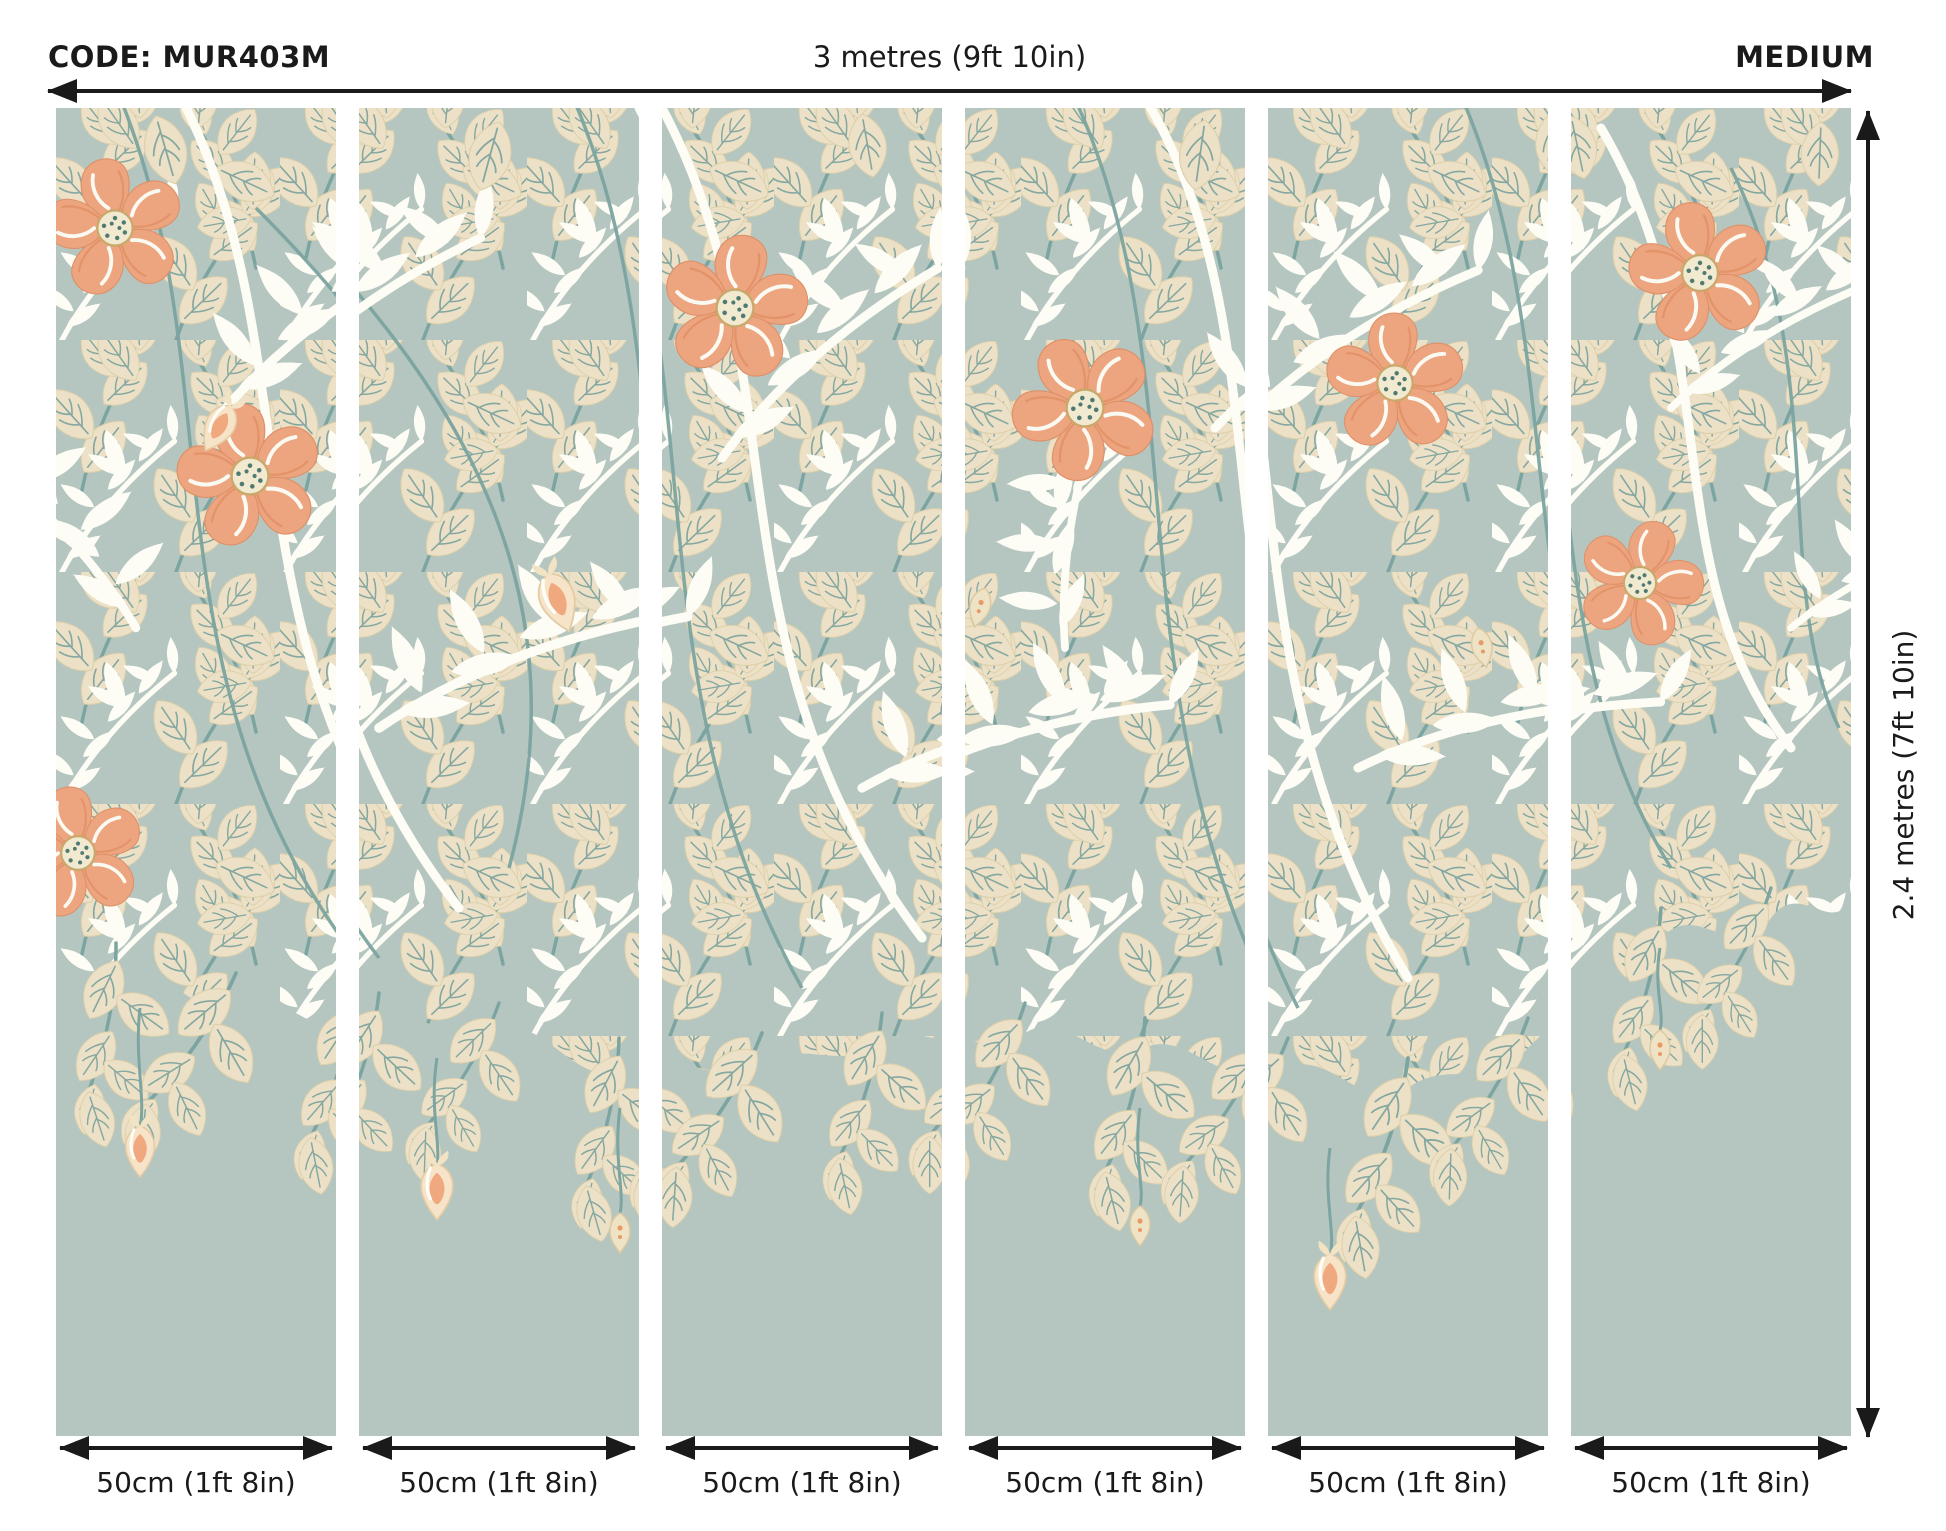 The image size is (1946, 1531). What do you see at coordinates (1408, 1482) in the screenshot?
I see `panel-width-label-5: 50cm (1ft 8in)` at bounding box center [1408, 1482].